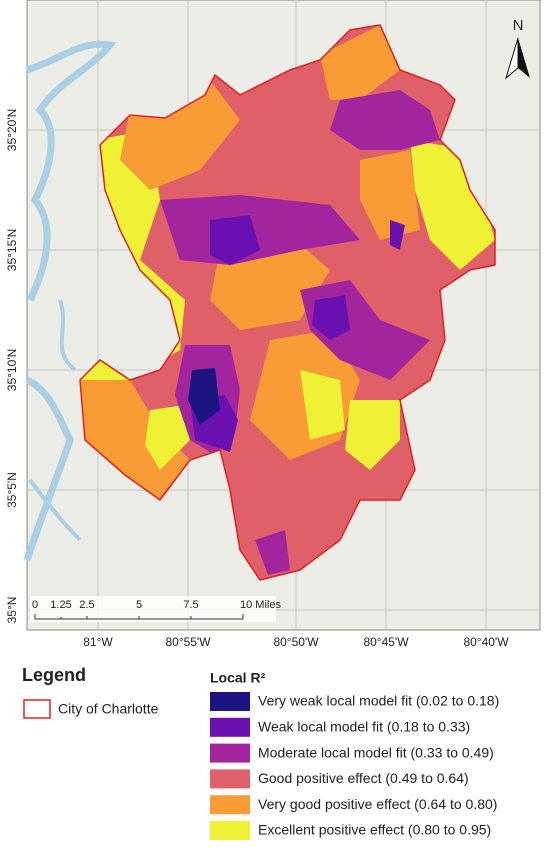 This screenshot has height=851, width=550. I want to click on scale-label: 10 Miles, so click(260, 605).